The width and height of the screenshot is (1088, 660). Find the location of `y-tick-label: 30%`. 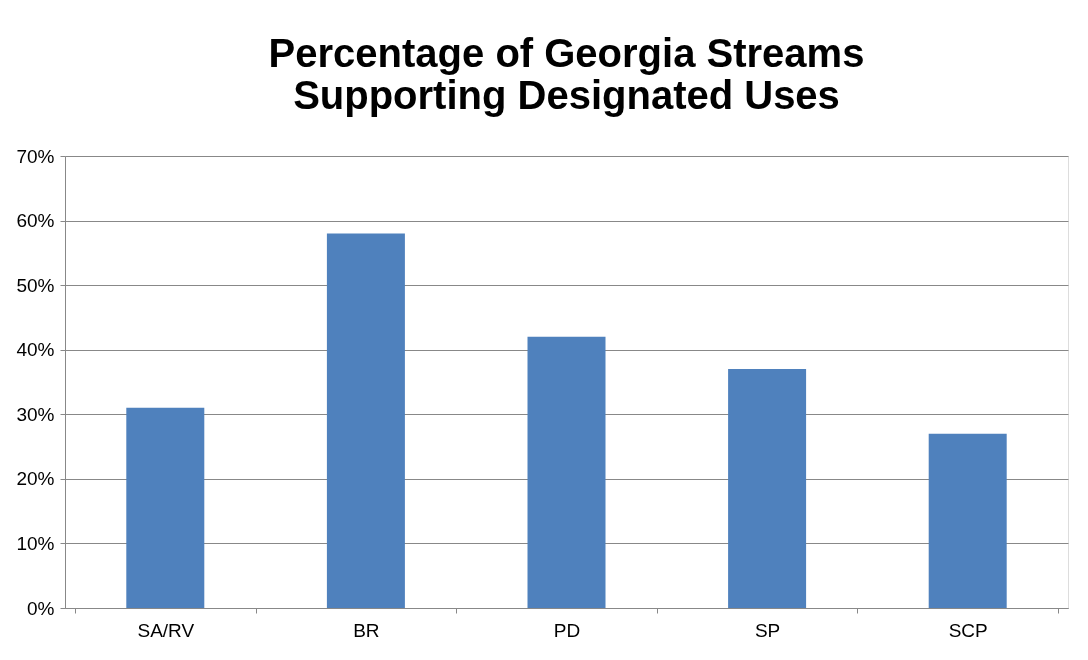

y-tick-label: 30% is located at coordinates (35, 414).